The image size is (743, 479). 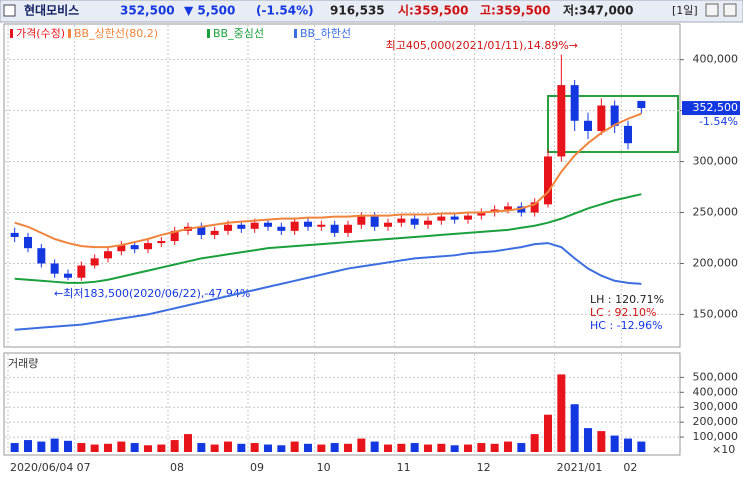 What do you see at coordinates (730, 10) in the screenshot?
I see `close-button` at bounding box center [730, 10].